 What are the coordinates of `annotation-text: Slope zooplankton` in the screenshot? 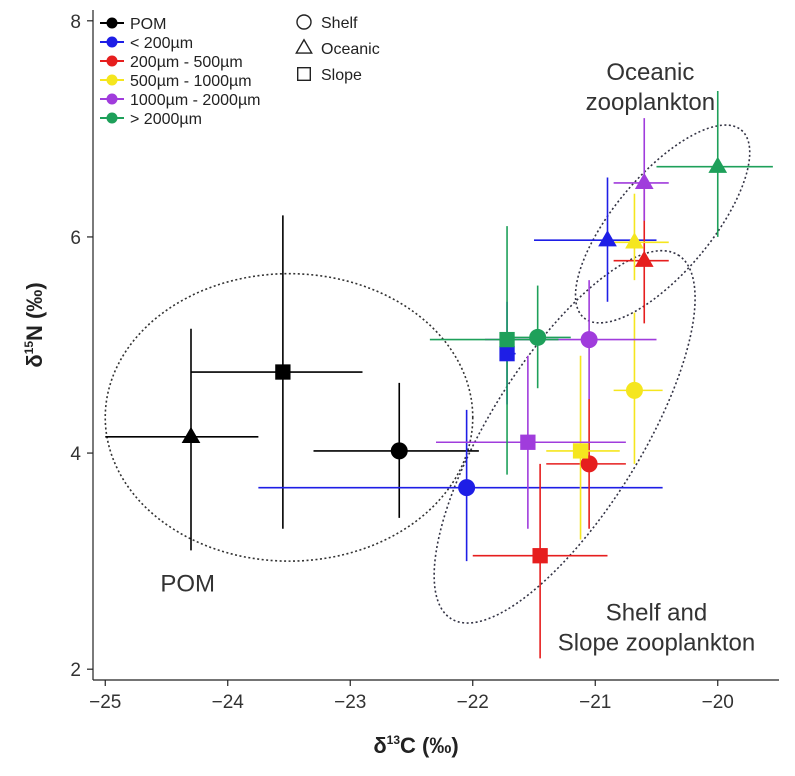 It's located at (656, 643).